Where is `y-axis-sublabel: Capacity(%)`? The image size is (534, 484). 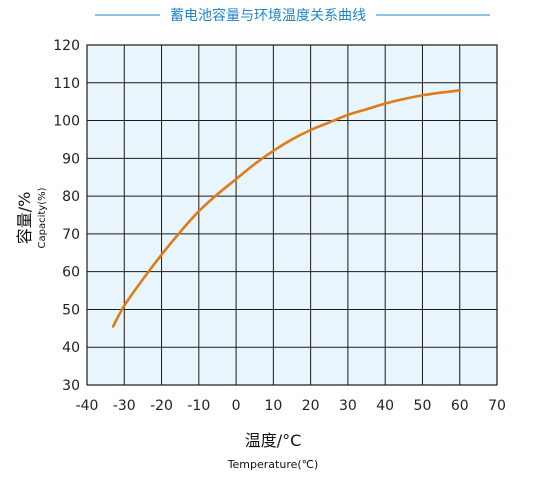
y-axis-sublabel: Capacity(%) is located at coordinates (42, 217).